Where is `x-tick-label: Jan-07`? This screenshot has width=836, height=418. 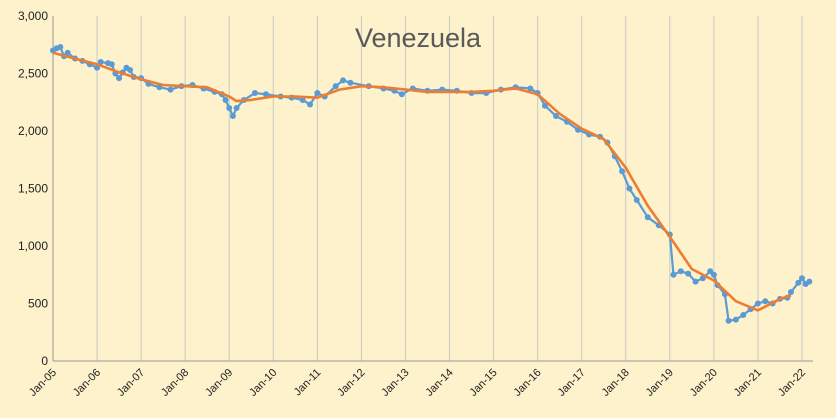
x-tick-label: Jan-07 is located at coordinates (131, 383).